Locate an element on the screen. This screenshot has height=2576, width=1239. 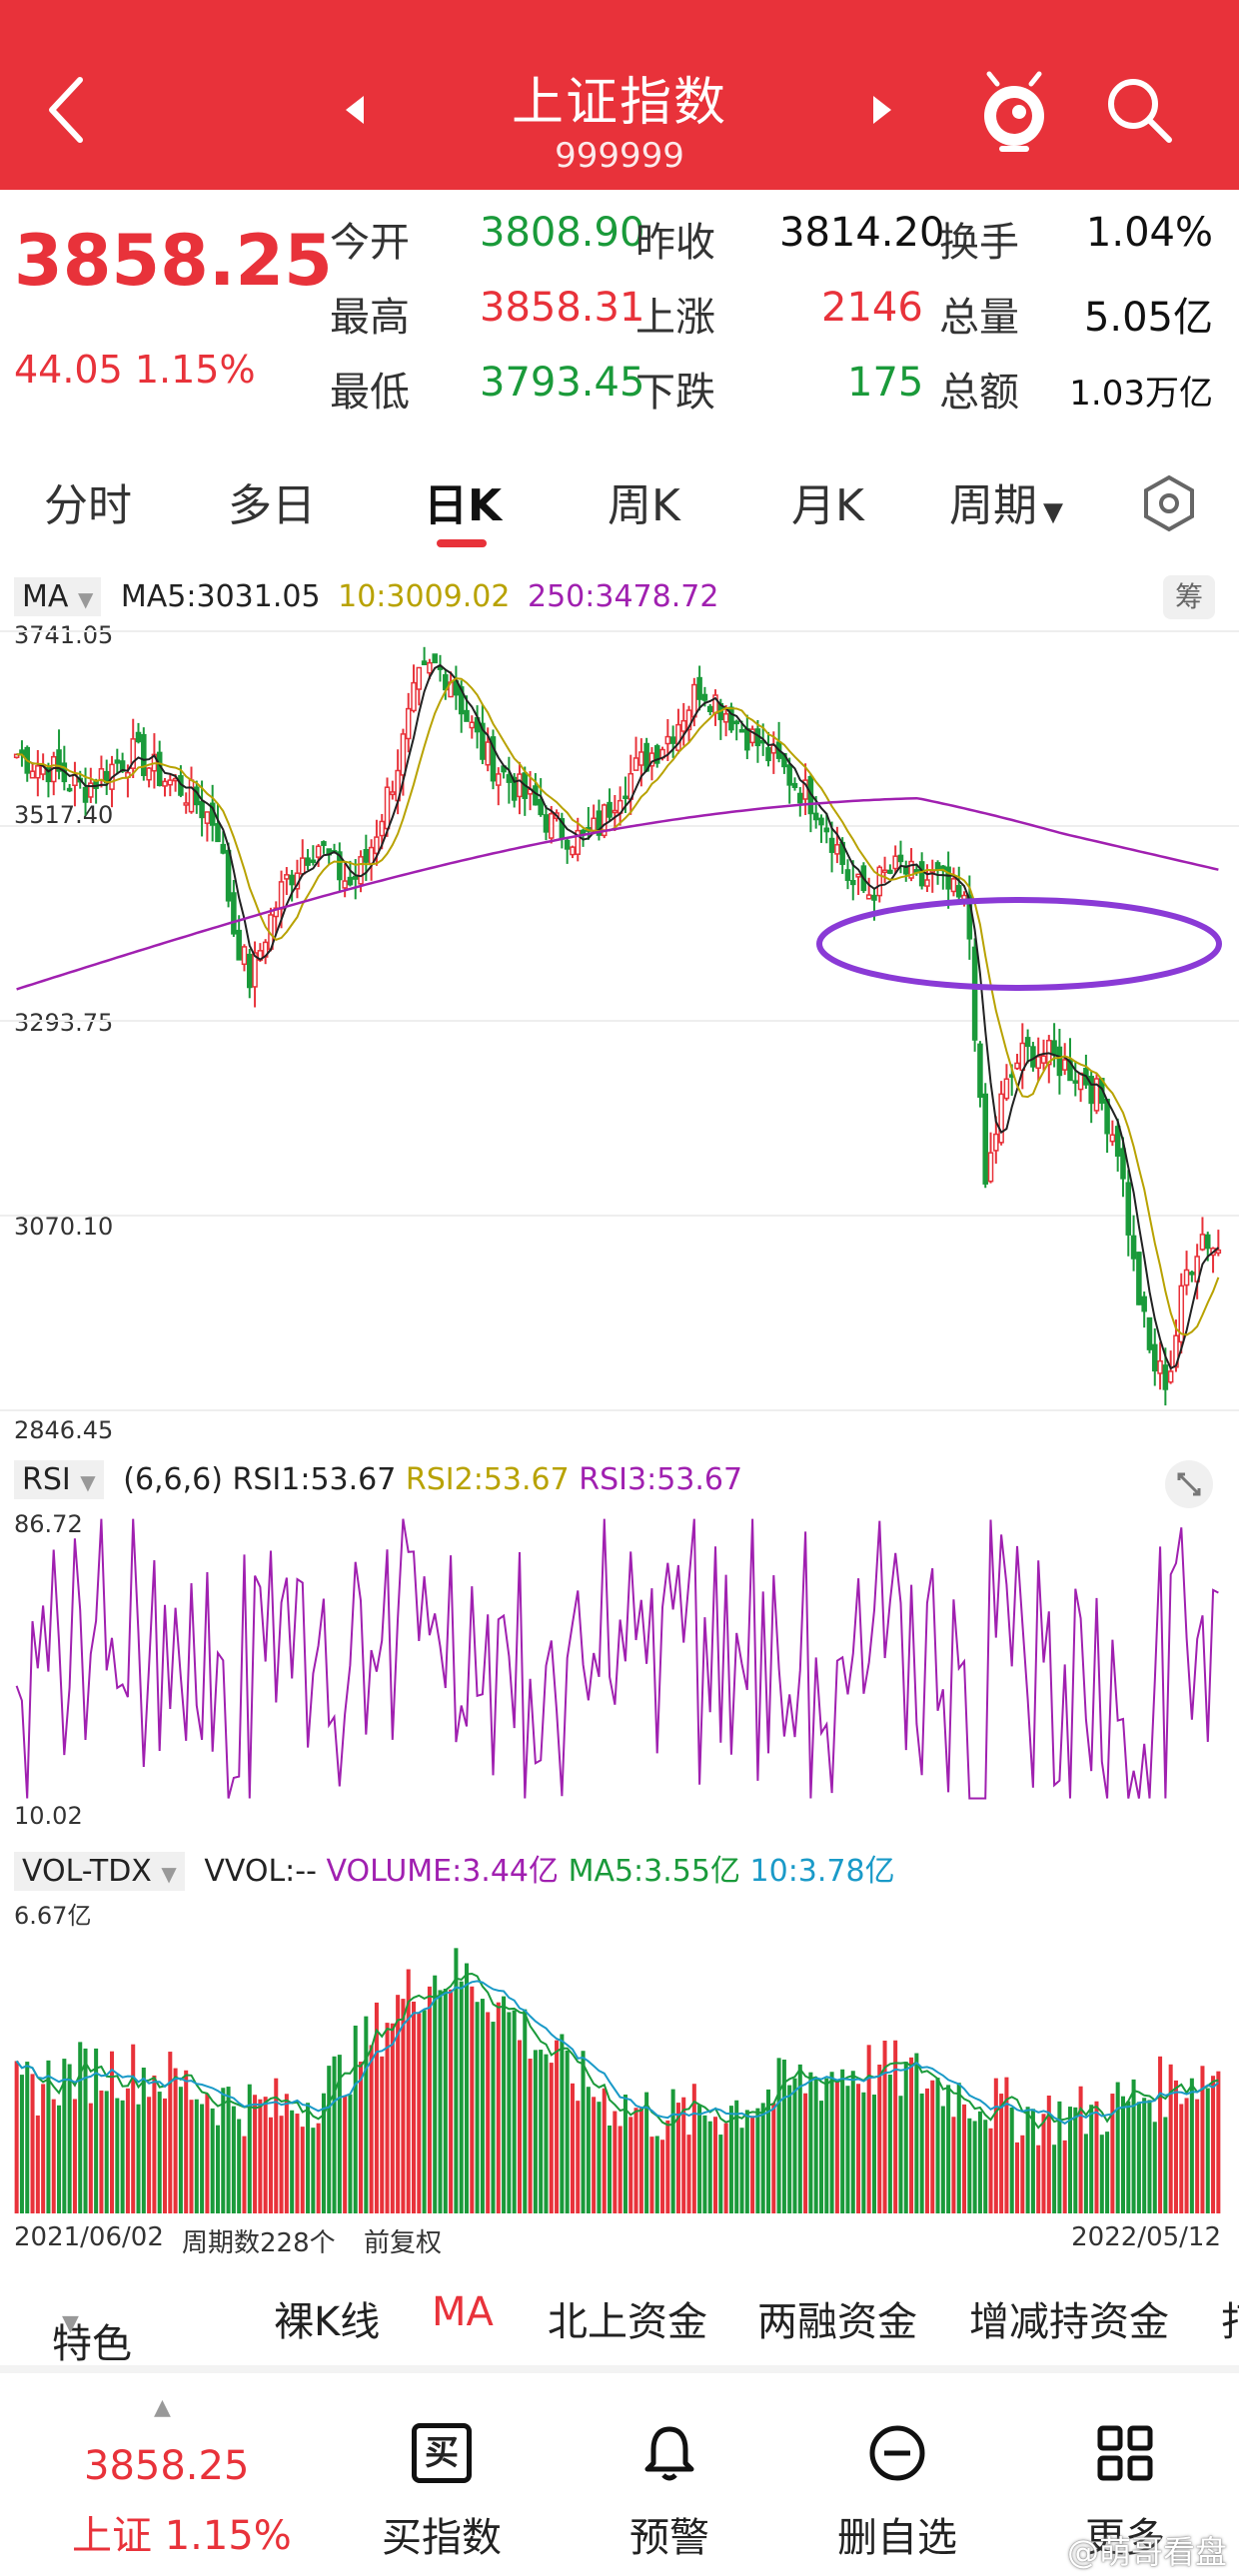
next-stock-icon is located at coordinates (882, 110).